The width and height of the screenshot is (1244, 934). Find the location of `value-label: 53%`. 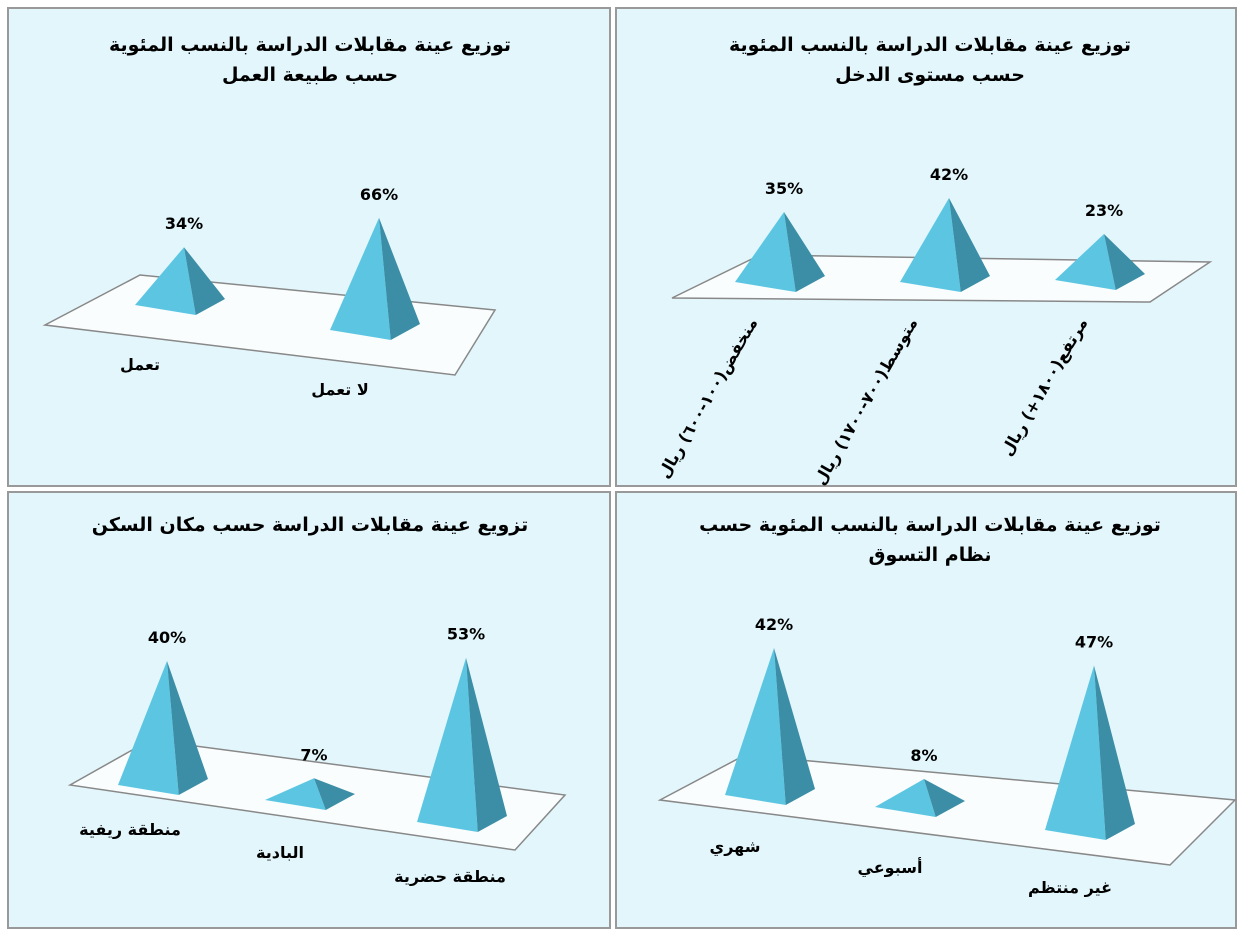

value-label: 53% is located at coordinates (466, 634).